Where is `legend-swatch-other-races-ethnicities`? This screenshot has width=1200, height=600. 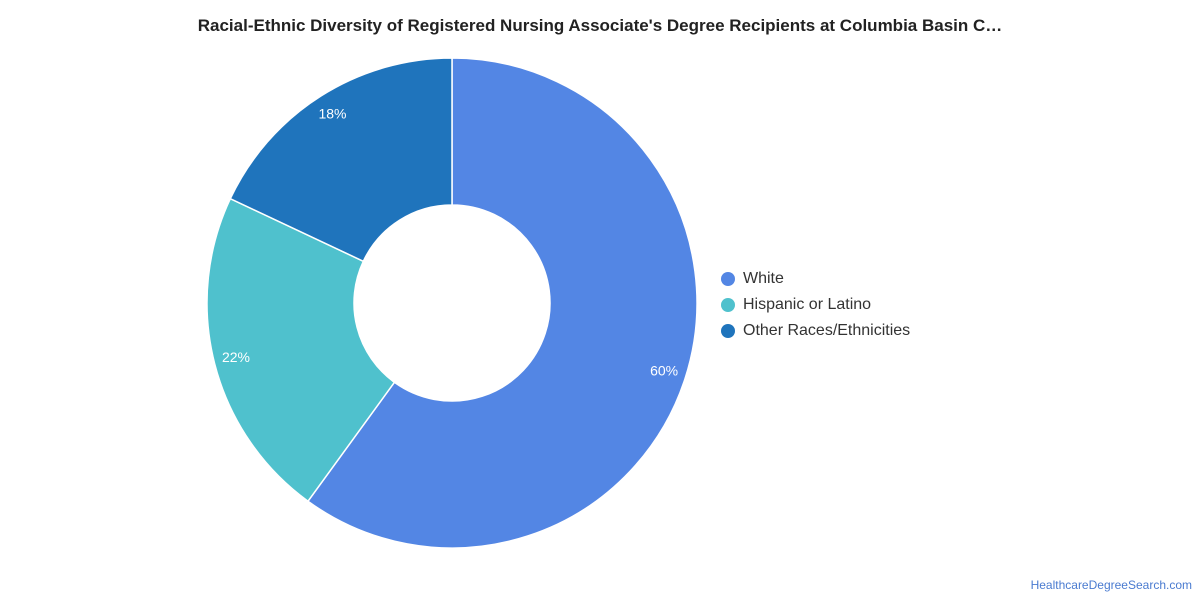
legend-swatch-other-races-ethnicities is located at coordinates (728, 331).